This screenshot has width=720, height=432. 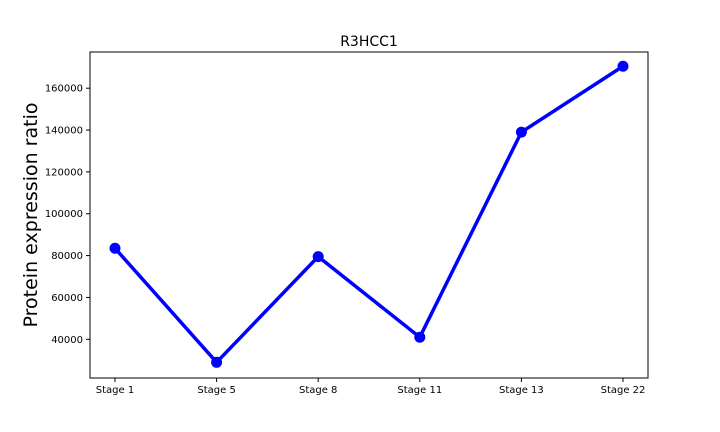 I want to click on y-tick-label: 120000, so click(x=64, y=172).